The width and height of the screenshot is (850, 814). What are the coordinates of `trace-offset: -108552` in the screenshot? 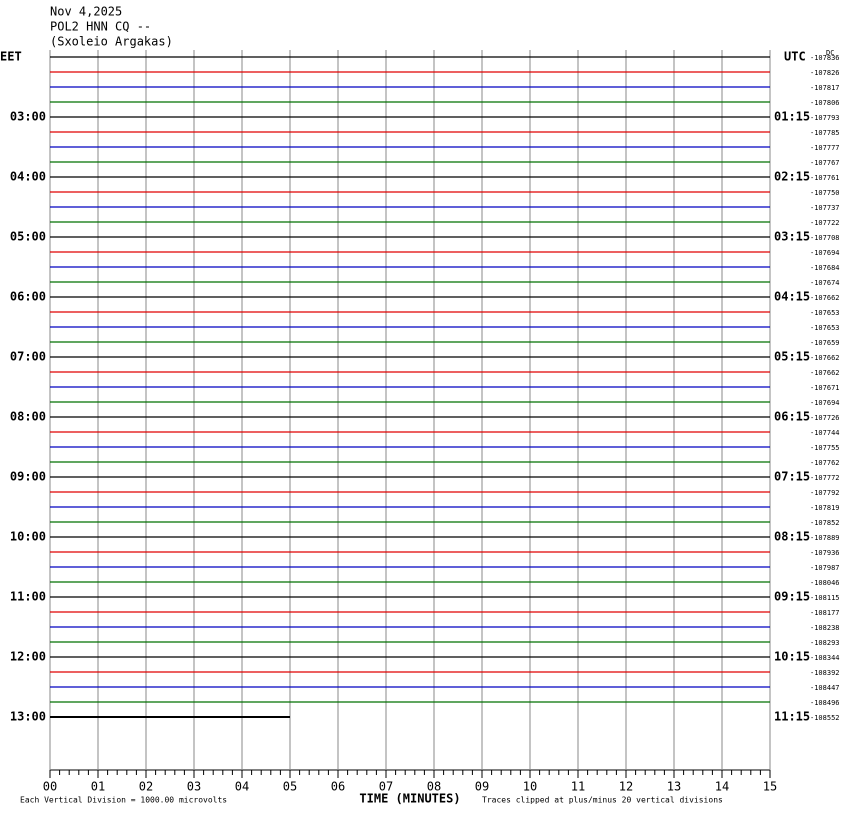 It's located at (825, 718).